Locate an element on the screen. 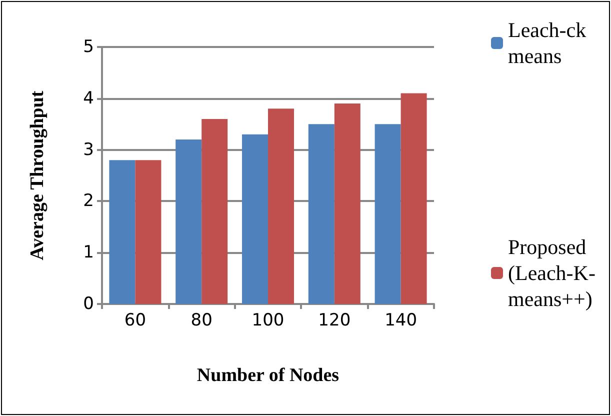 The width and height of the screenshot is (611, 416). y-tick-label: 5 is located at coordinates (88, 47).